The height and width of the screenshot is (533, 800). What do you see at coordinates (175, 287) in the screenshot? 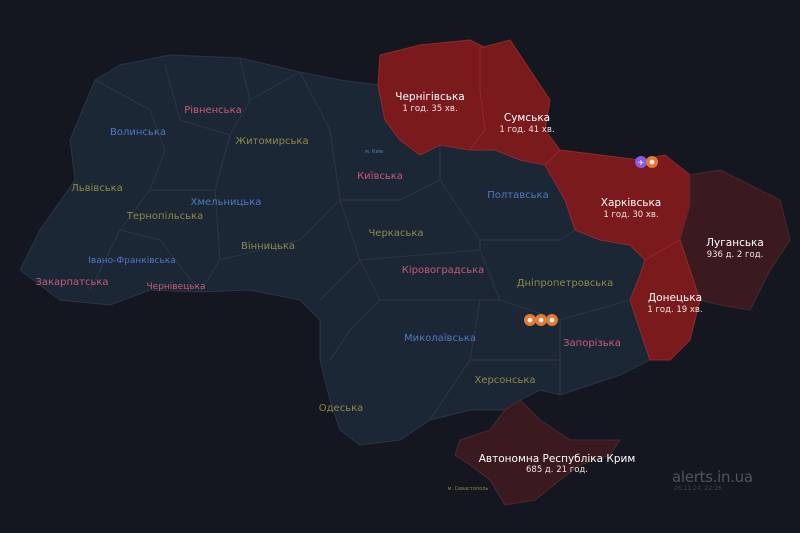
I see `label-chernivtsi: Чернівецька` at bounding box center [175, 287].